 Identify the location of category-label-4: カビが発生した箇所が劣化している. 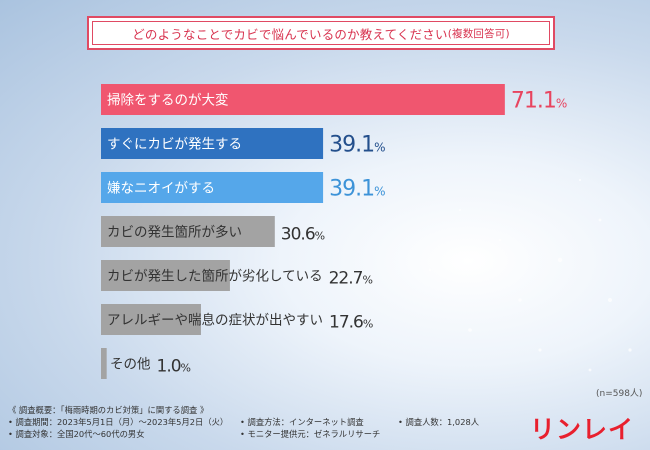
(215, 276).